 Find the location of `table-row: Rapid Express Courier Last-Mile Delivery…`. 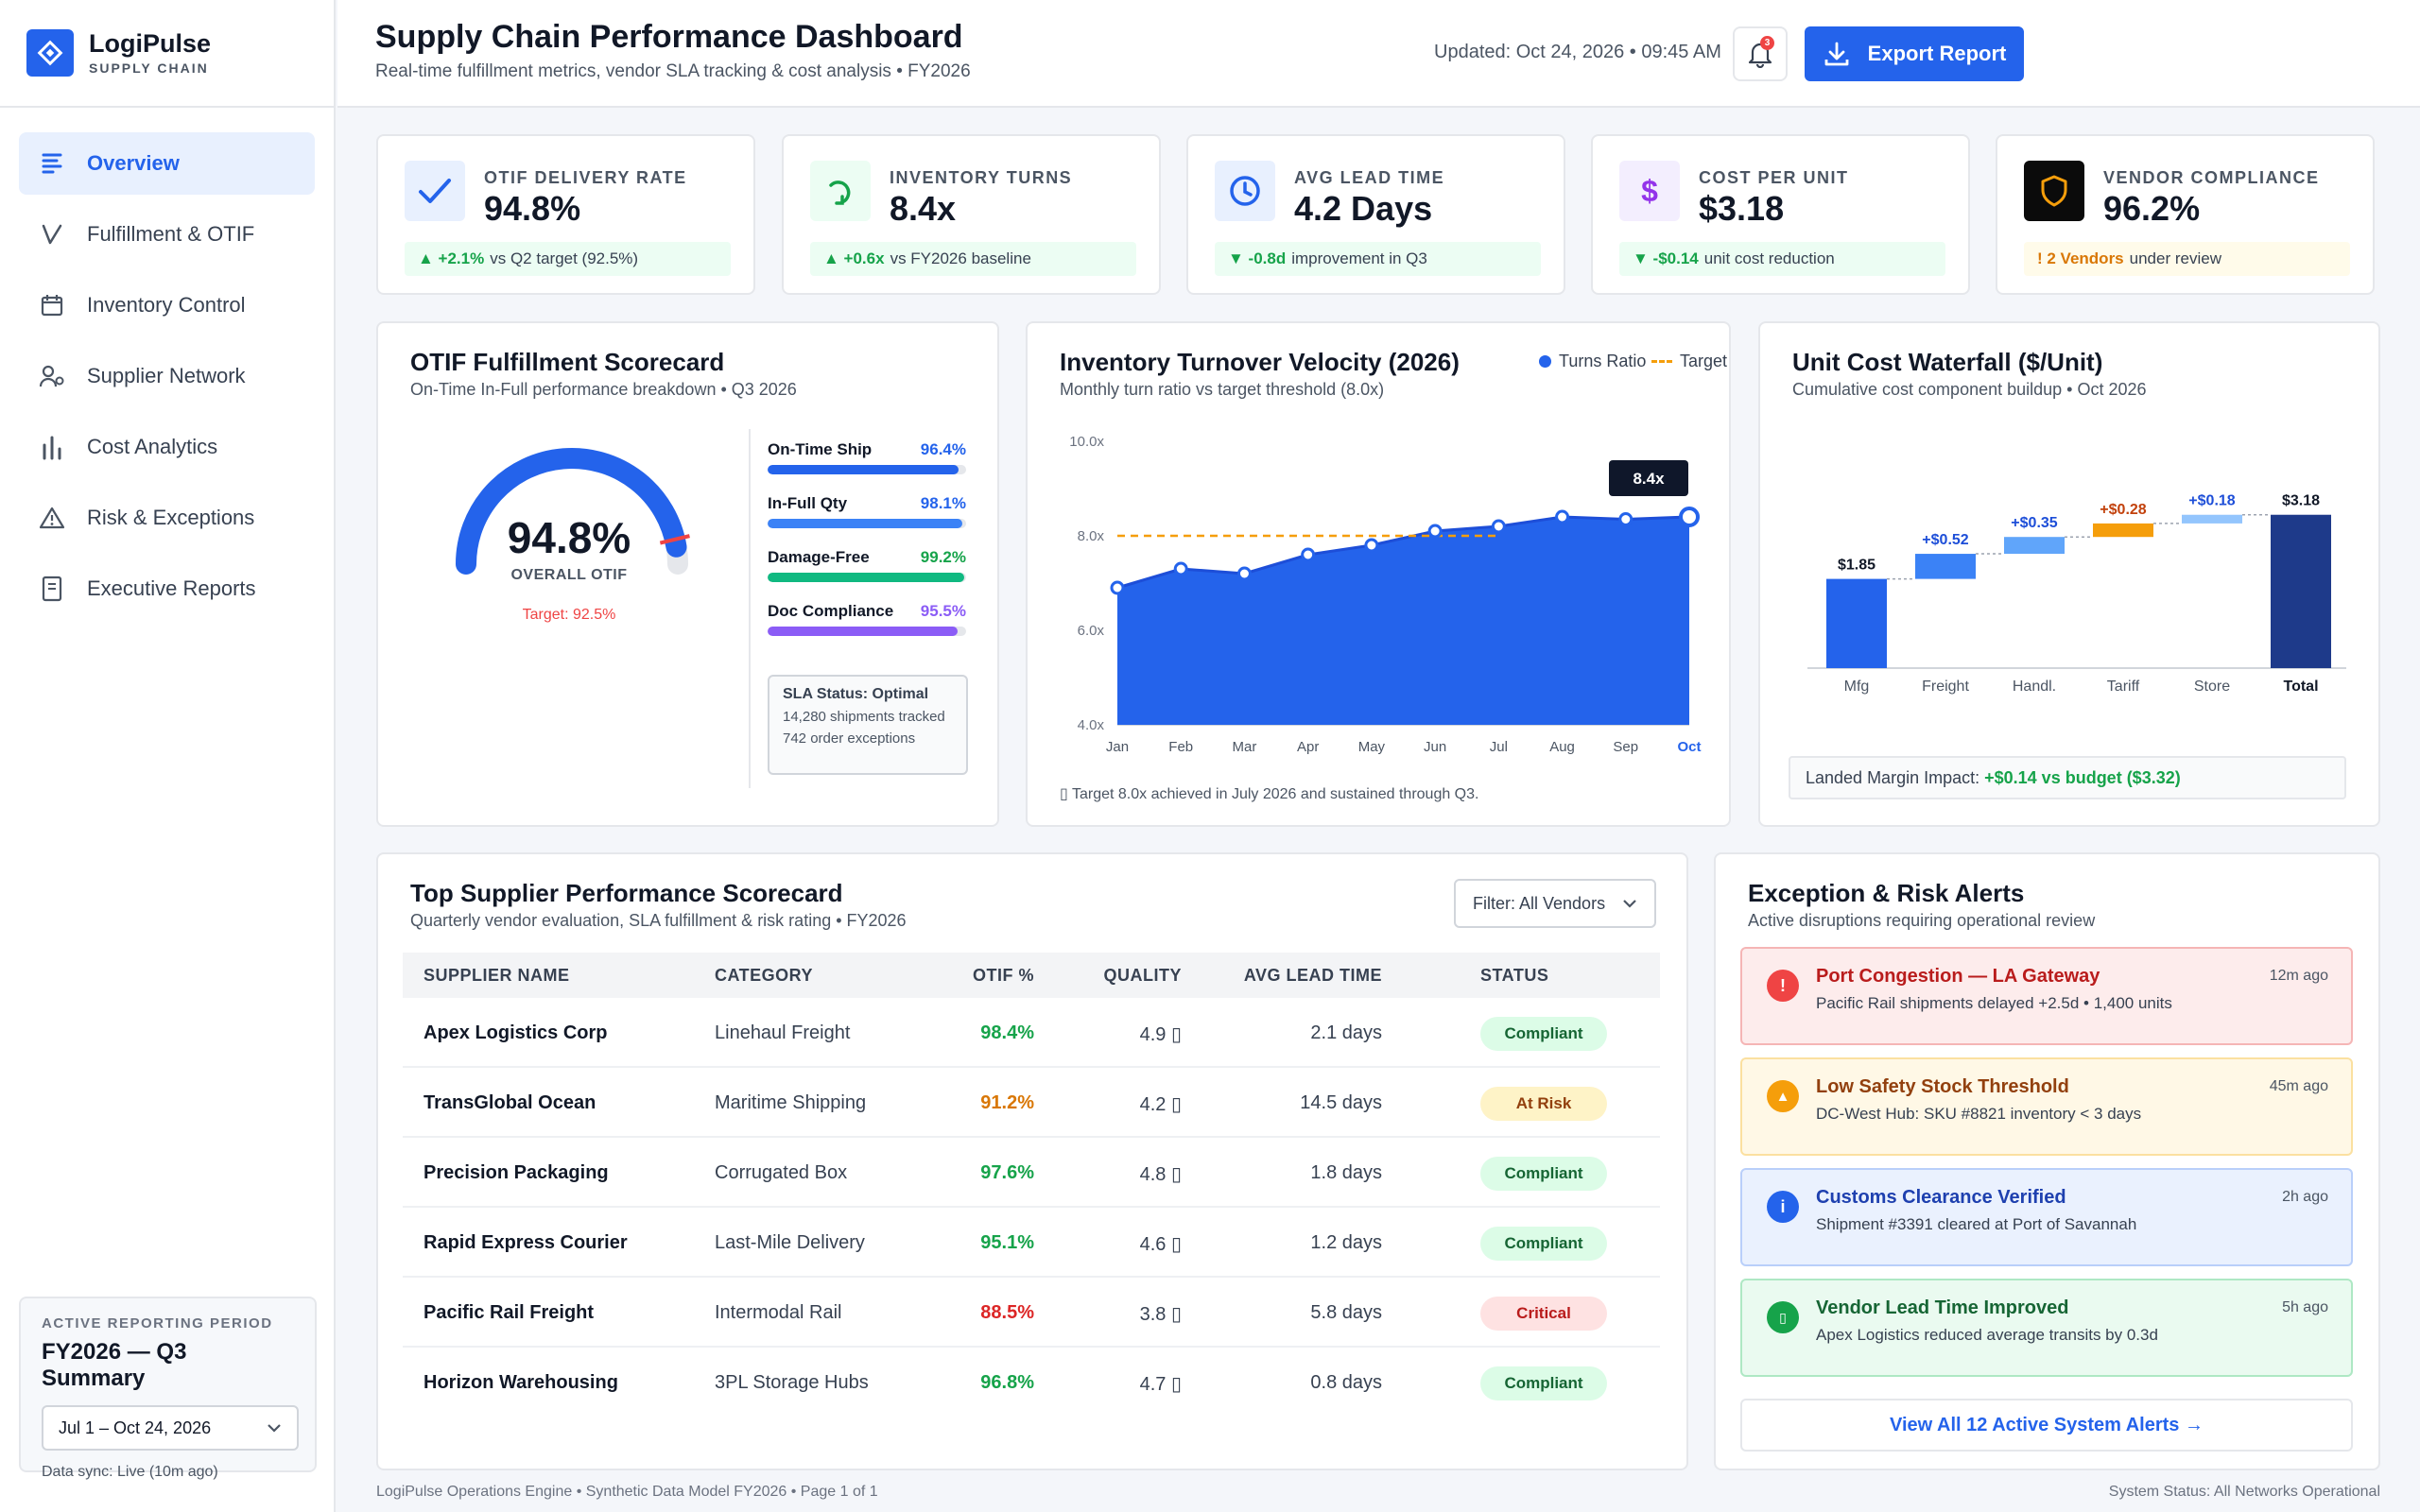

table-row: Rapid Express Courier Last-Mile Delivery… is located at coordinates (1032, 1243).